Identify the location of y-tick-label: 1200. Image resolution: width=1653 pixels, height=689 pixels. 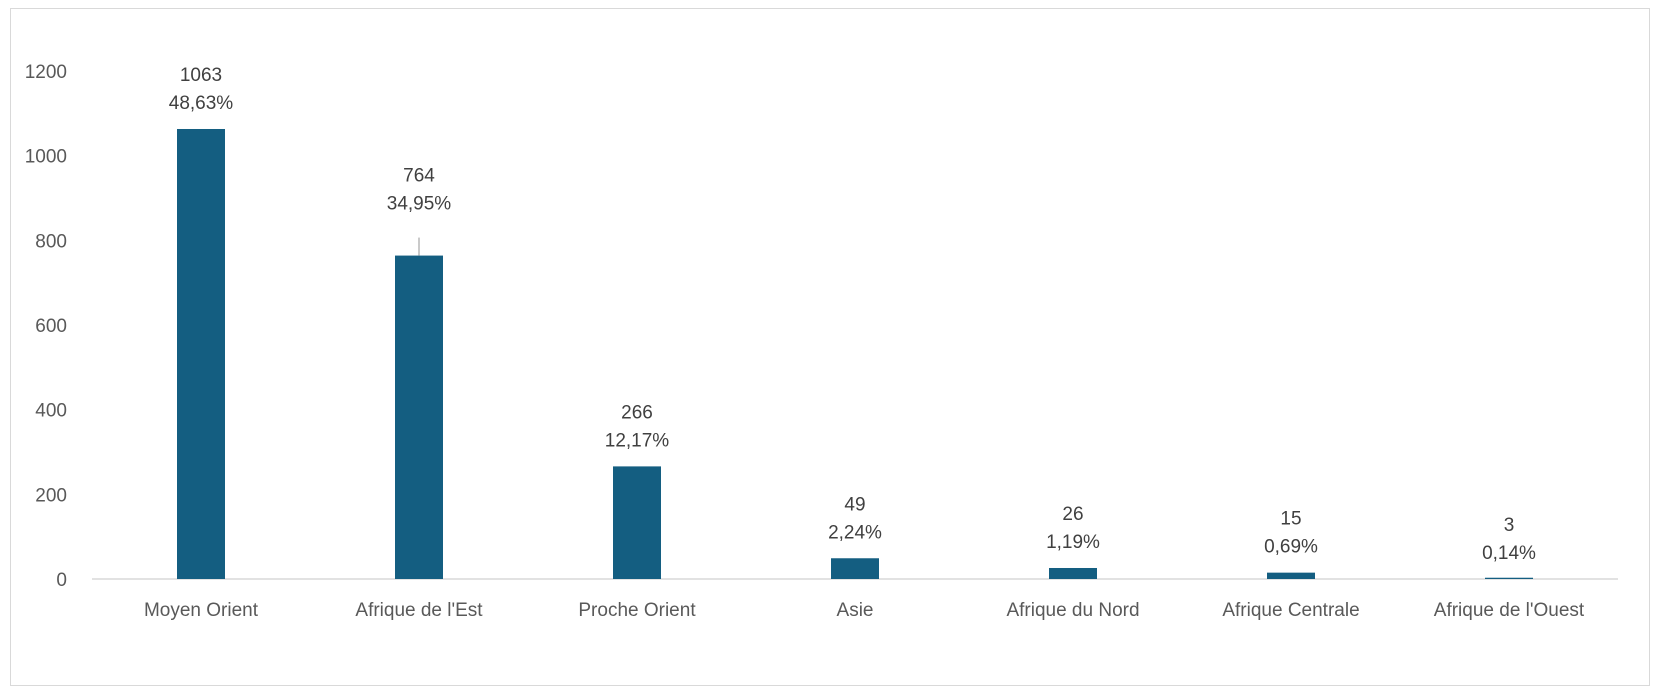
(46, 72).